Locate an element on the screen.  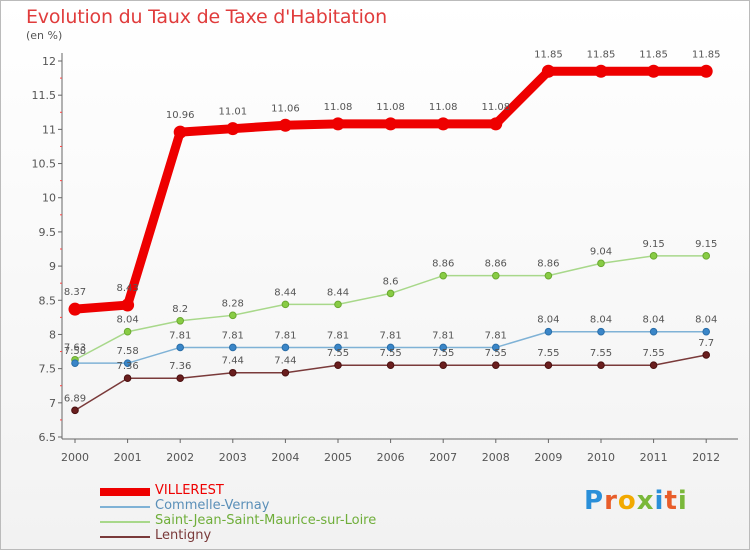
y-tick-label: 10.5 is located at coordinates (44, 164).